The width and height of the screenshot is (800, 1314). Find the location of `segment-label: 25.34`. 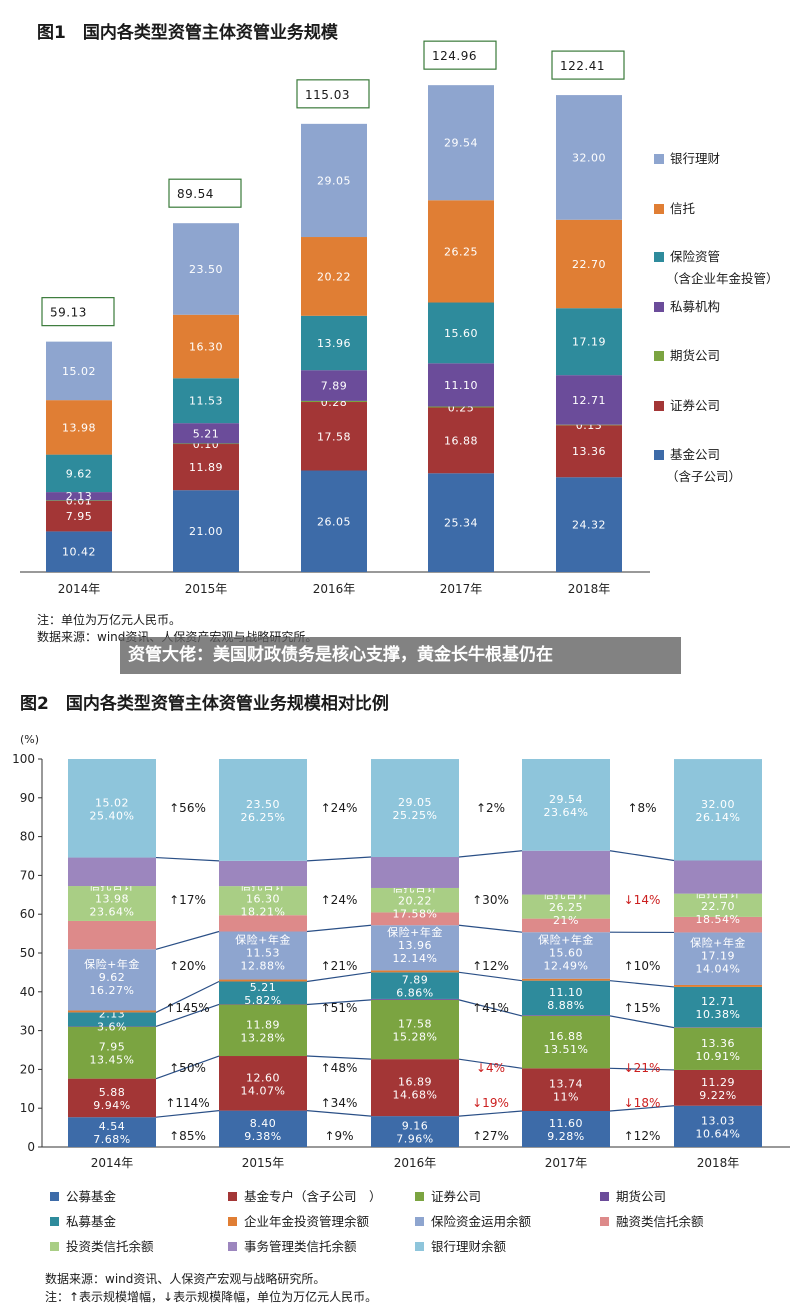

segment-label: 25.34 is located at coordinates (461, 523).